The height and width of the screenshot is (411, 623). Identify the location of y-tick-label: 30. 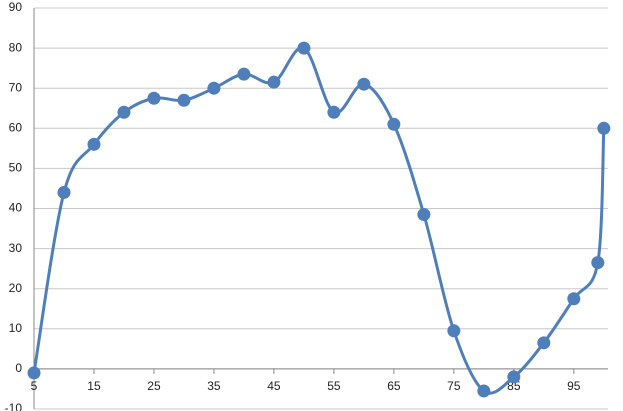
(16, 248).